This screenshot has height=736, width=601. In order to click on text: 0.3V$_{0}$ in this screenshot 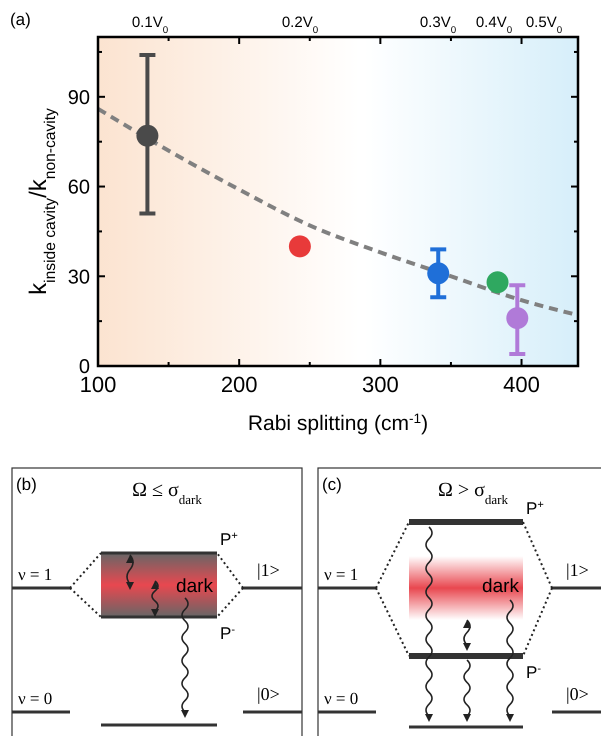, I will do `click(438, 25)`.